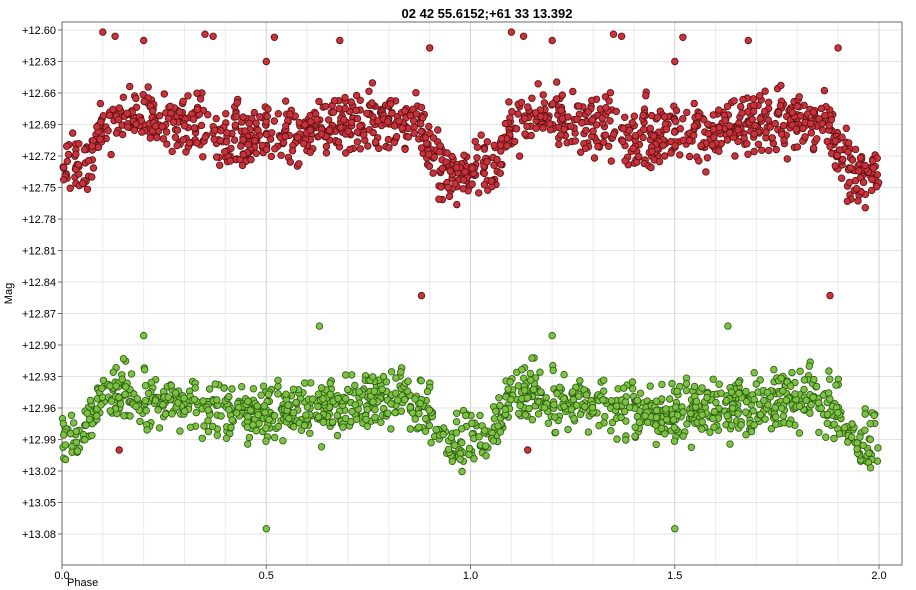 The height and width of the screenshot is (590, 916). Describe the element at coordinates (39, 409) in the screenshot. I see `y-tick-label: +12.96` at that location.